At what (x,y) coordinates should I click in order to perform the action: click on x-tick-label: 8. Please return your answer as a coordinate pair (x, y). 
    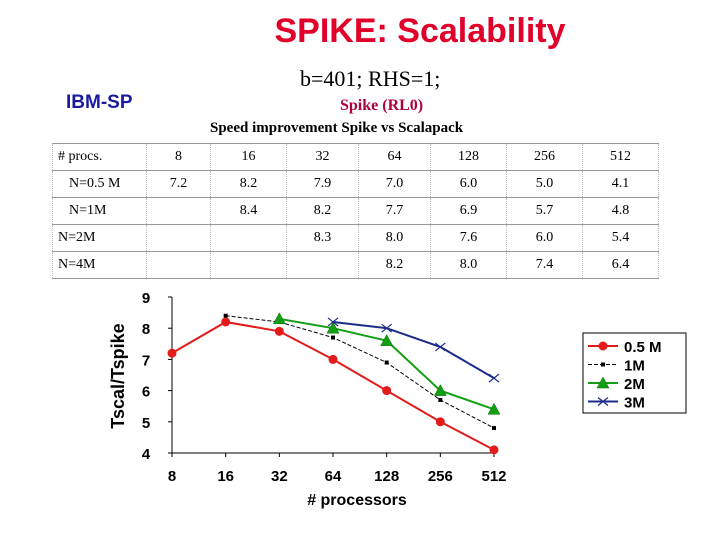
    Looking at the image, I should click on (172, 476).